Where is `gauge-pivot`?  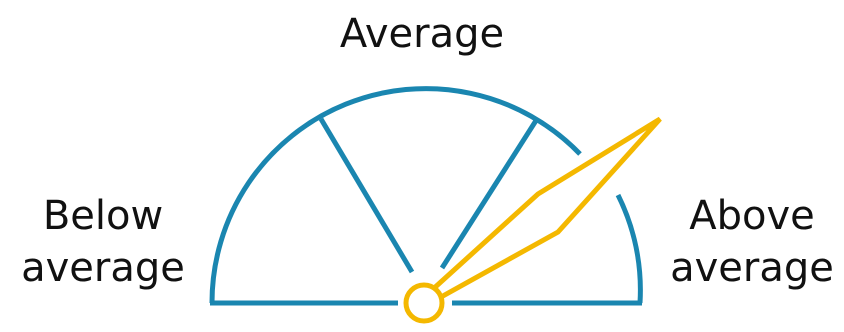
gauge-pivot is located at coordinates (424, 303).